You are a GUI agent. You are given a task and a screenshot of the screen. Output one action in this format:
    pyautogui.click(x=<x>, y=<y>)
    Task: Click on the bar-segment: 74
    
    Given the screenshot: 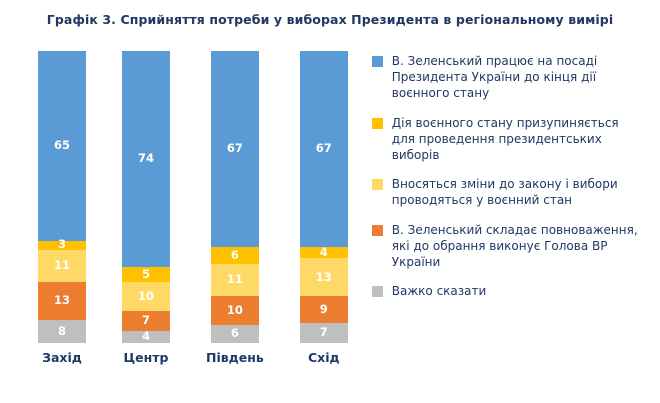 What is the action you would take?
    pyautogui.click(x=146, y=159)
    